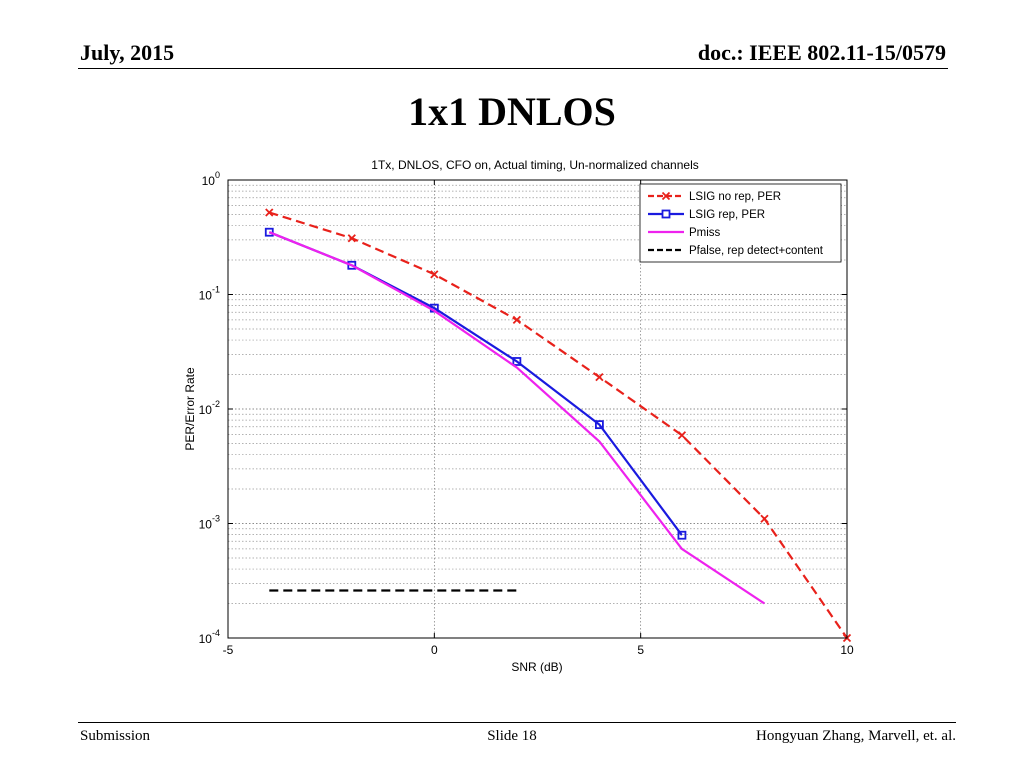 The height and width of the screenshot is (768, 1024). What do you see at coordinates (190, 409) in the screenshot?
I see `y-axis-label: PER/Error Rate` at bounding box center [190, 409].